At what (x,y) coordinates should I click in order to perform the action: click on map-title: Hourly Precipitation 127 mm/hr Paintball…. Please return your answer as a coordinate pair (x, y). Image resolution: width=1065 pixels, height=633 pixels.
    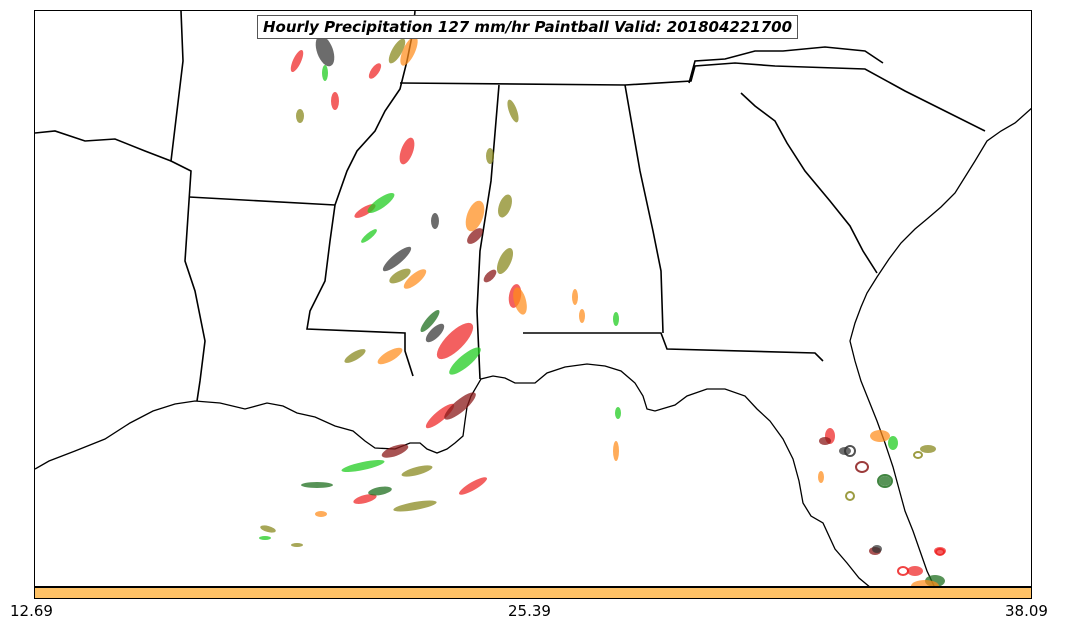
    Looking at the image, I should click on (528, 27).